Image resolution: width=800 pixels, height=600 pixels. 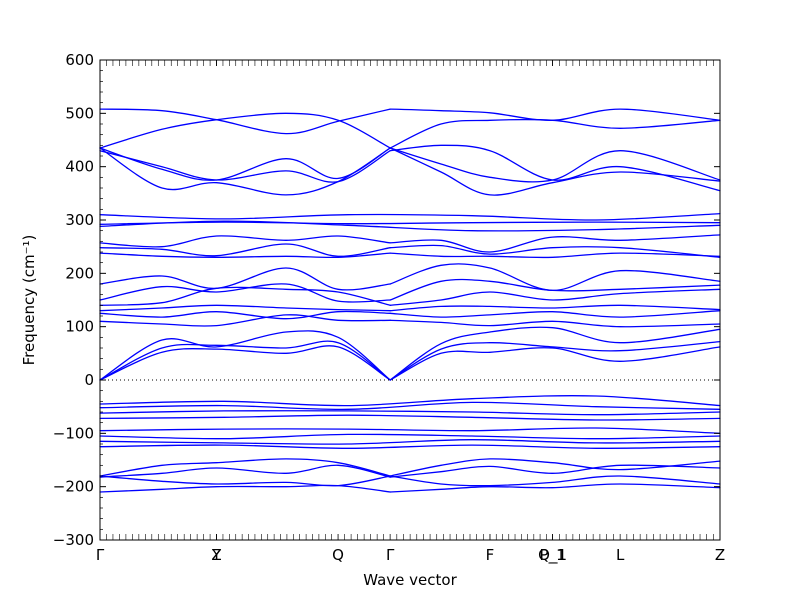 I want to click on y-axis-label: Frequency (cm⁻¹), so click(x=29, y=300).